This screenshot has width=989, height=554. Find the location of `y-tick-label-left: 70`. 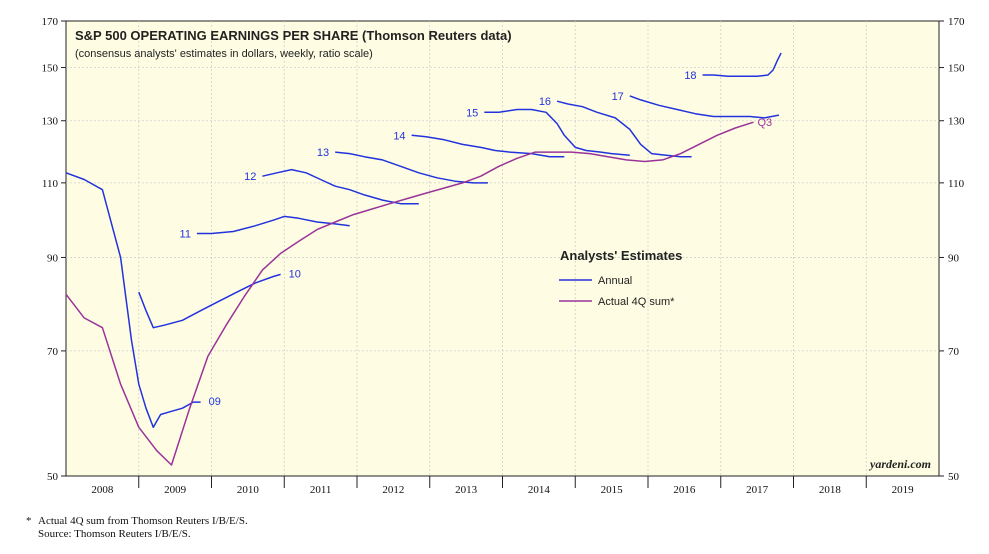

y-tick-label-left: 70 is located at coordinates (53, 352).